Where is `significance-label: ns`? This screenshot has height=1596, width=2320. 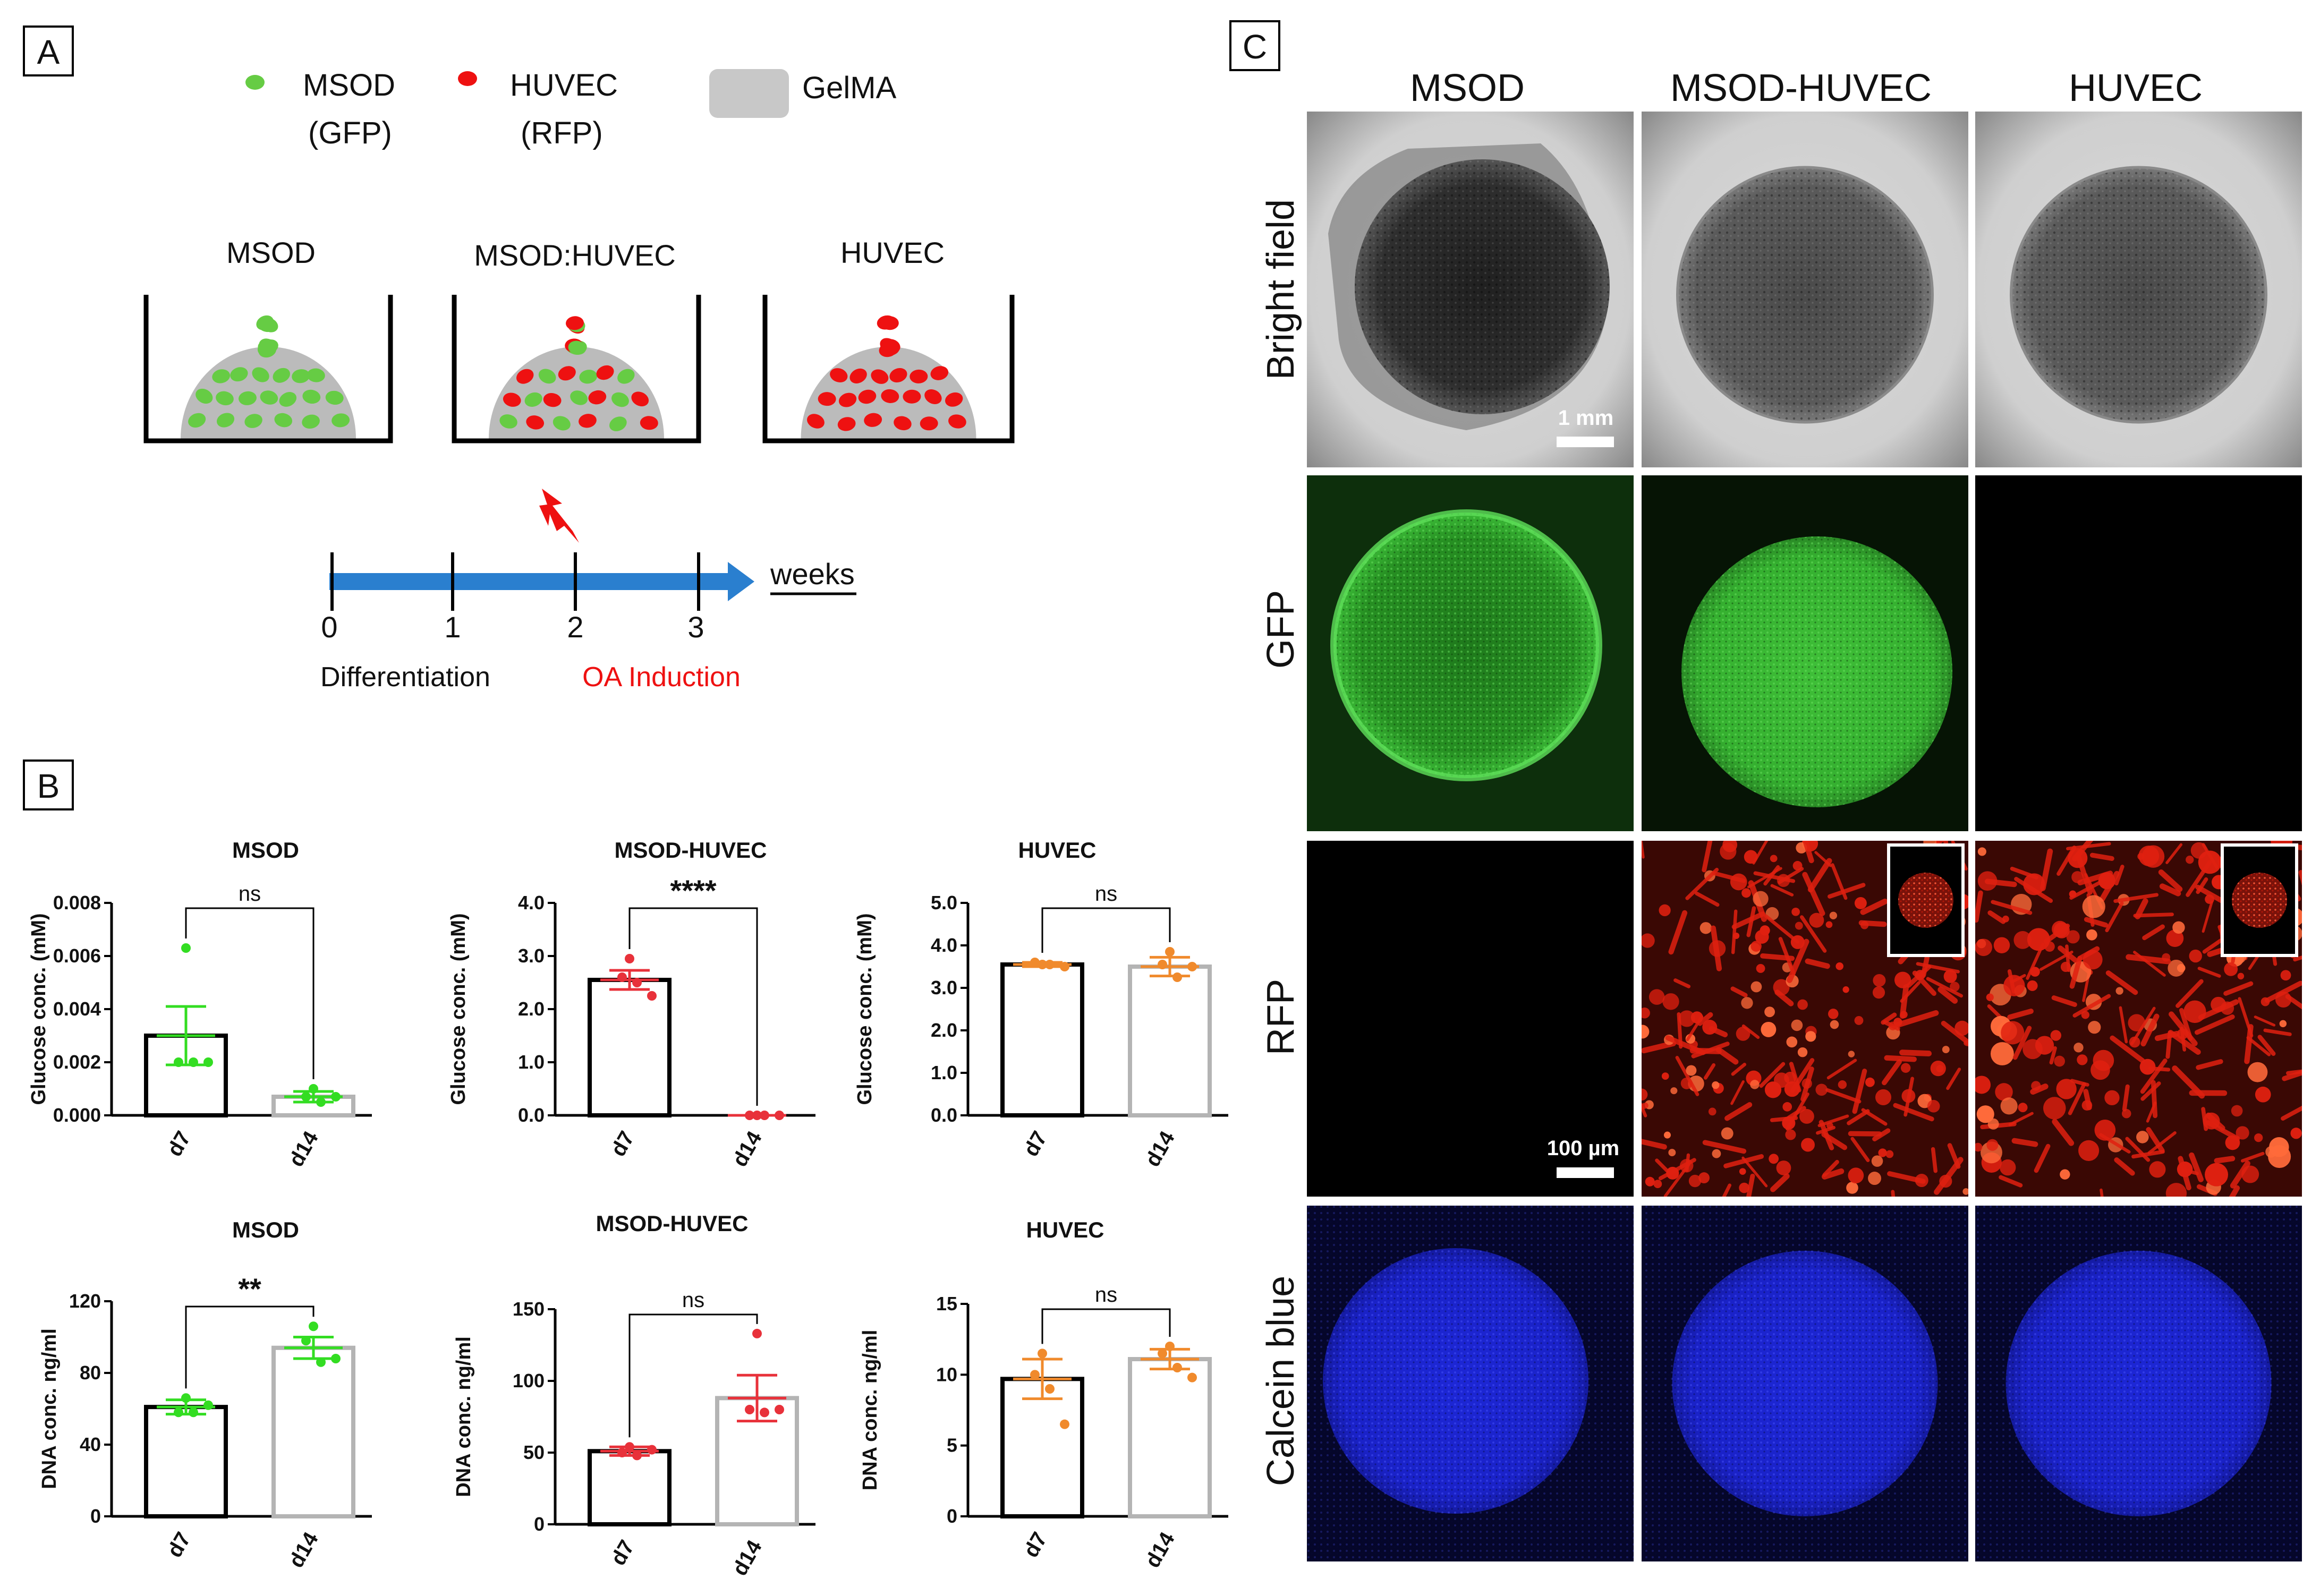 significance-label: ns is located at coordinates (1106, 1295).